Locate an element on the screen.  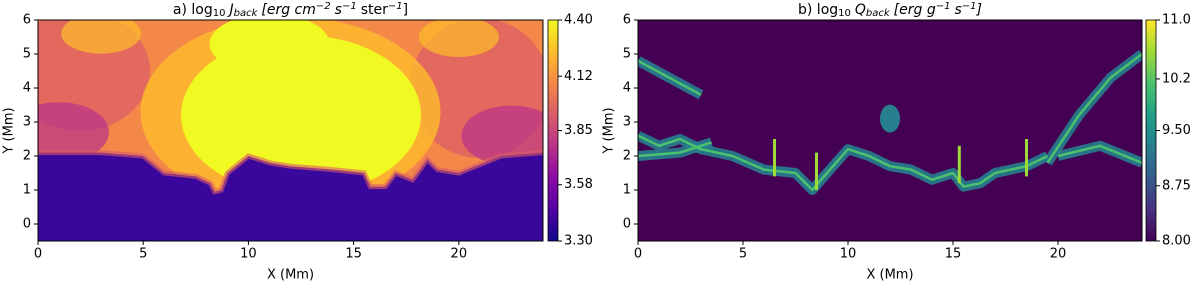
title-part: Q is located at coordinates (860, 10).